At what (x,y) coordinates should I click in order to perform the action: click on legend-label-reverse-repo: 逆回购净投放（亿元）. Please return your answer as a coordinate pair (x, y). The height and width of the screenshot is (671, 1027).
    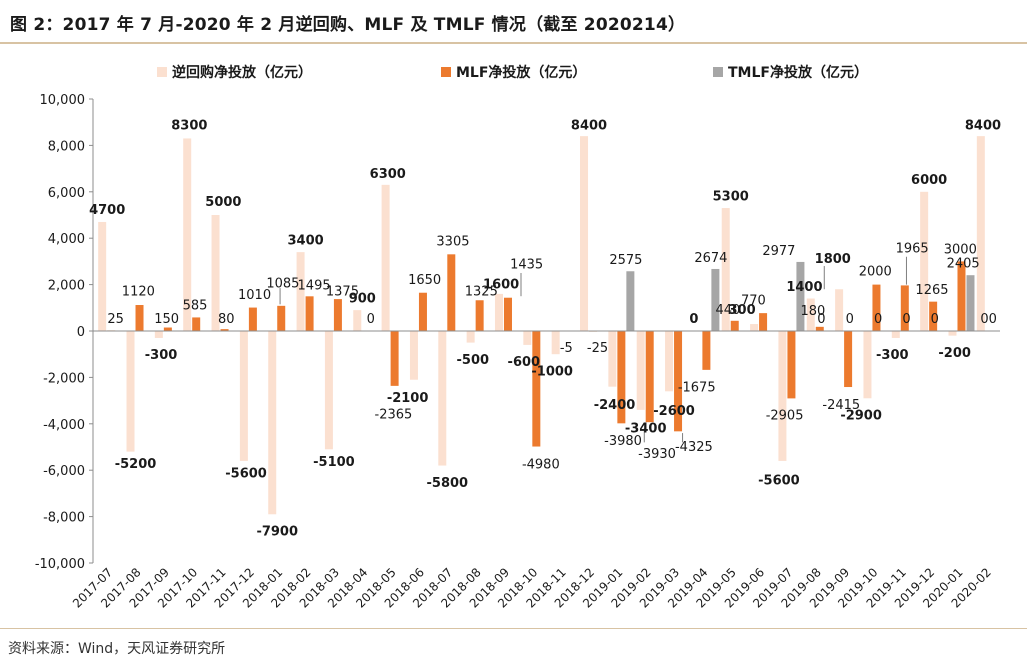
    Looking at the image, I should click on (242, 73).